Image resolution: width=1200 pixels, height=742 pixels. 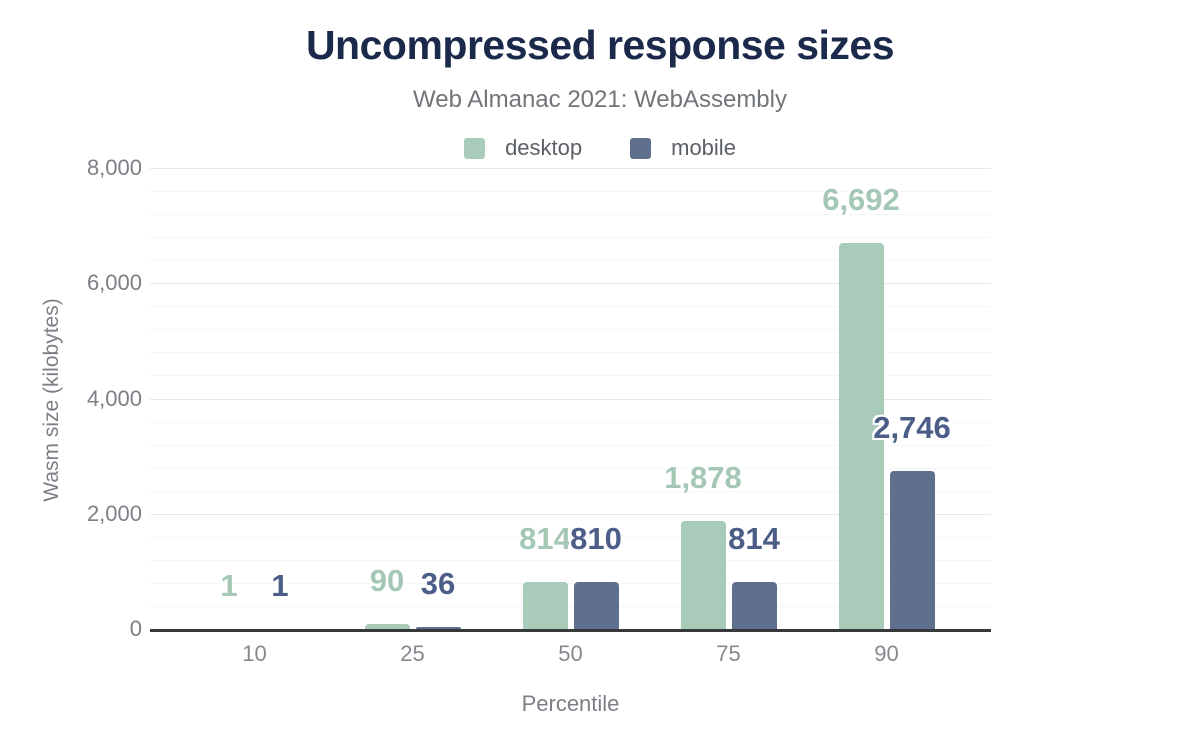 I want to click on x-axis-tick-label-10: 10, so click(x=254, y=653).